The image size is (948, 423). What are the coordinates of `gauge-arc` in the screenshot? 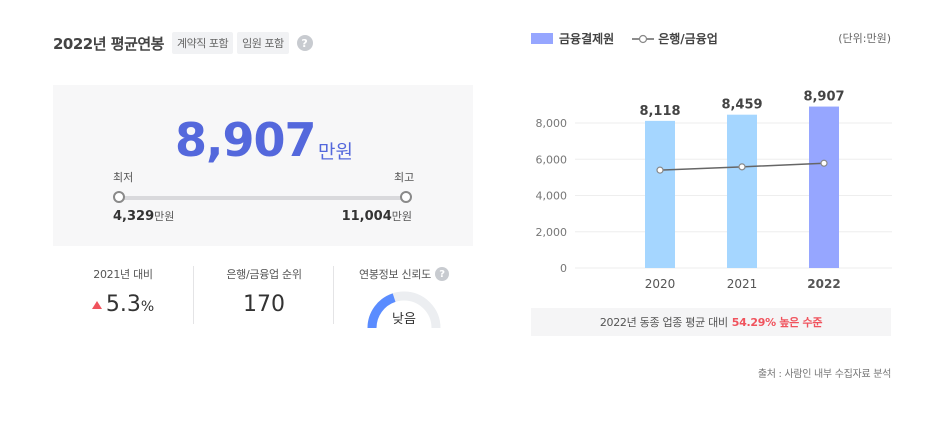 It's located at (404, 310).